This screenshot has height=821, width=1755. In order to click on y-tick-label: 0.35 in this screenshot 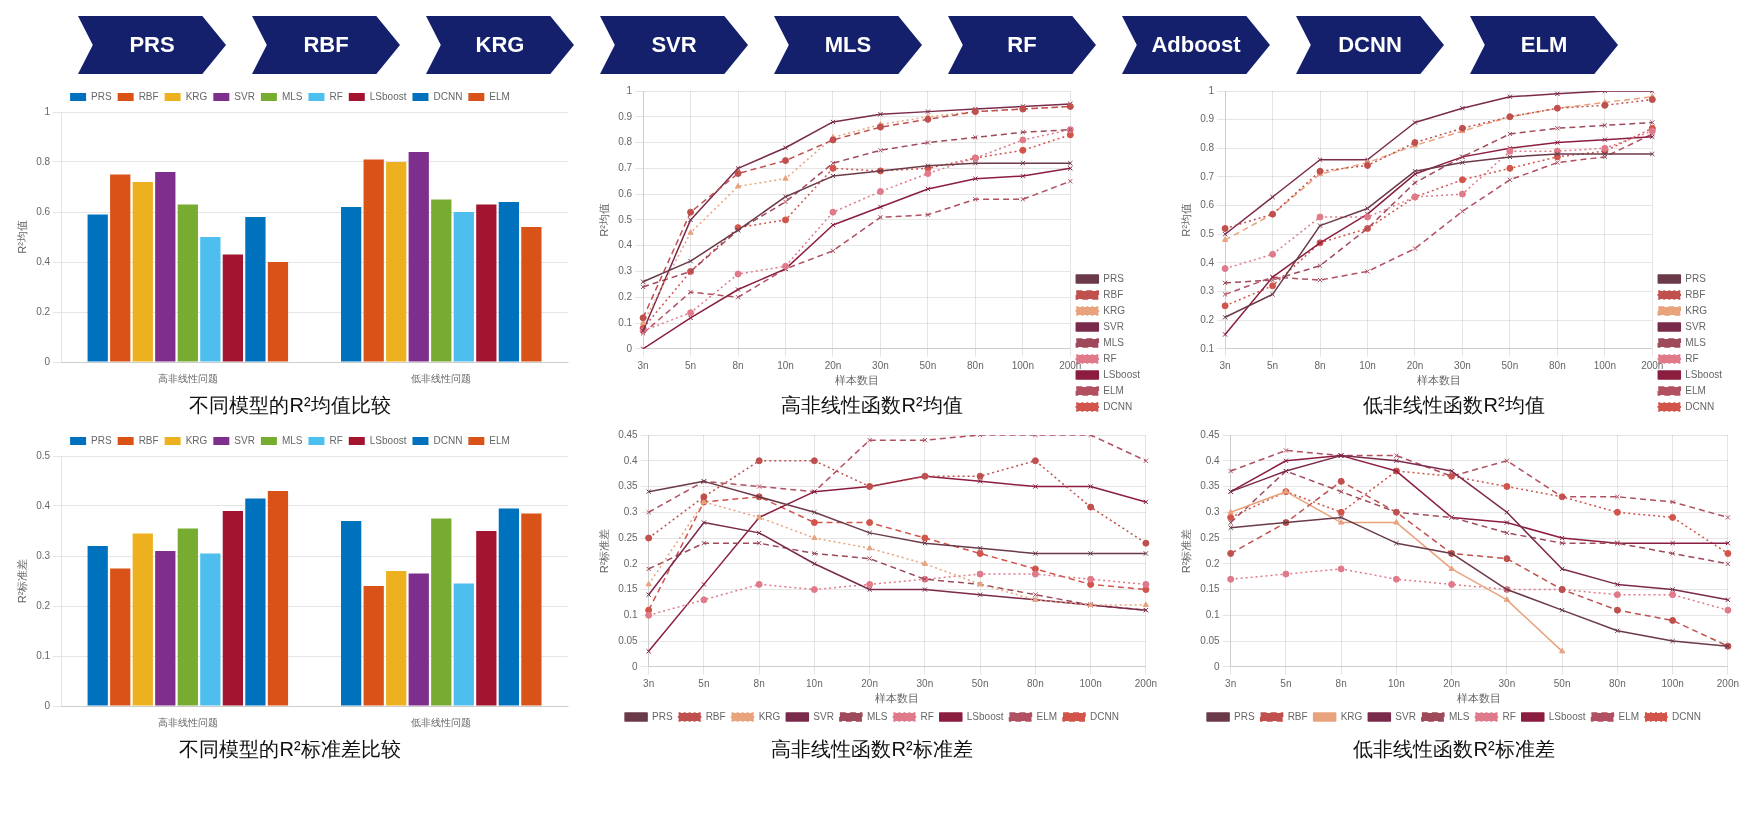, I will do `click(628, 486)`.